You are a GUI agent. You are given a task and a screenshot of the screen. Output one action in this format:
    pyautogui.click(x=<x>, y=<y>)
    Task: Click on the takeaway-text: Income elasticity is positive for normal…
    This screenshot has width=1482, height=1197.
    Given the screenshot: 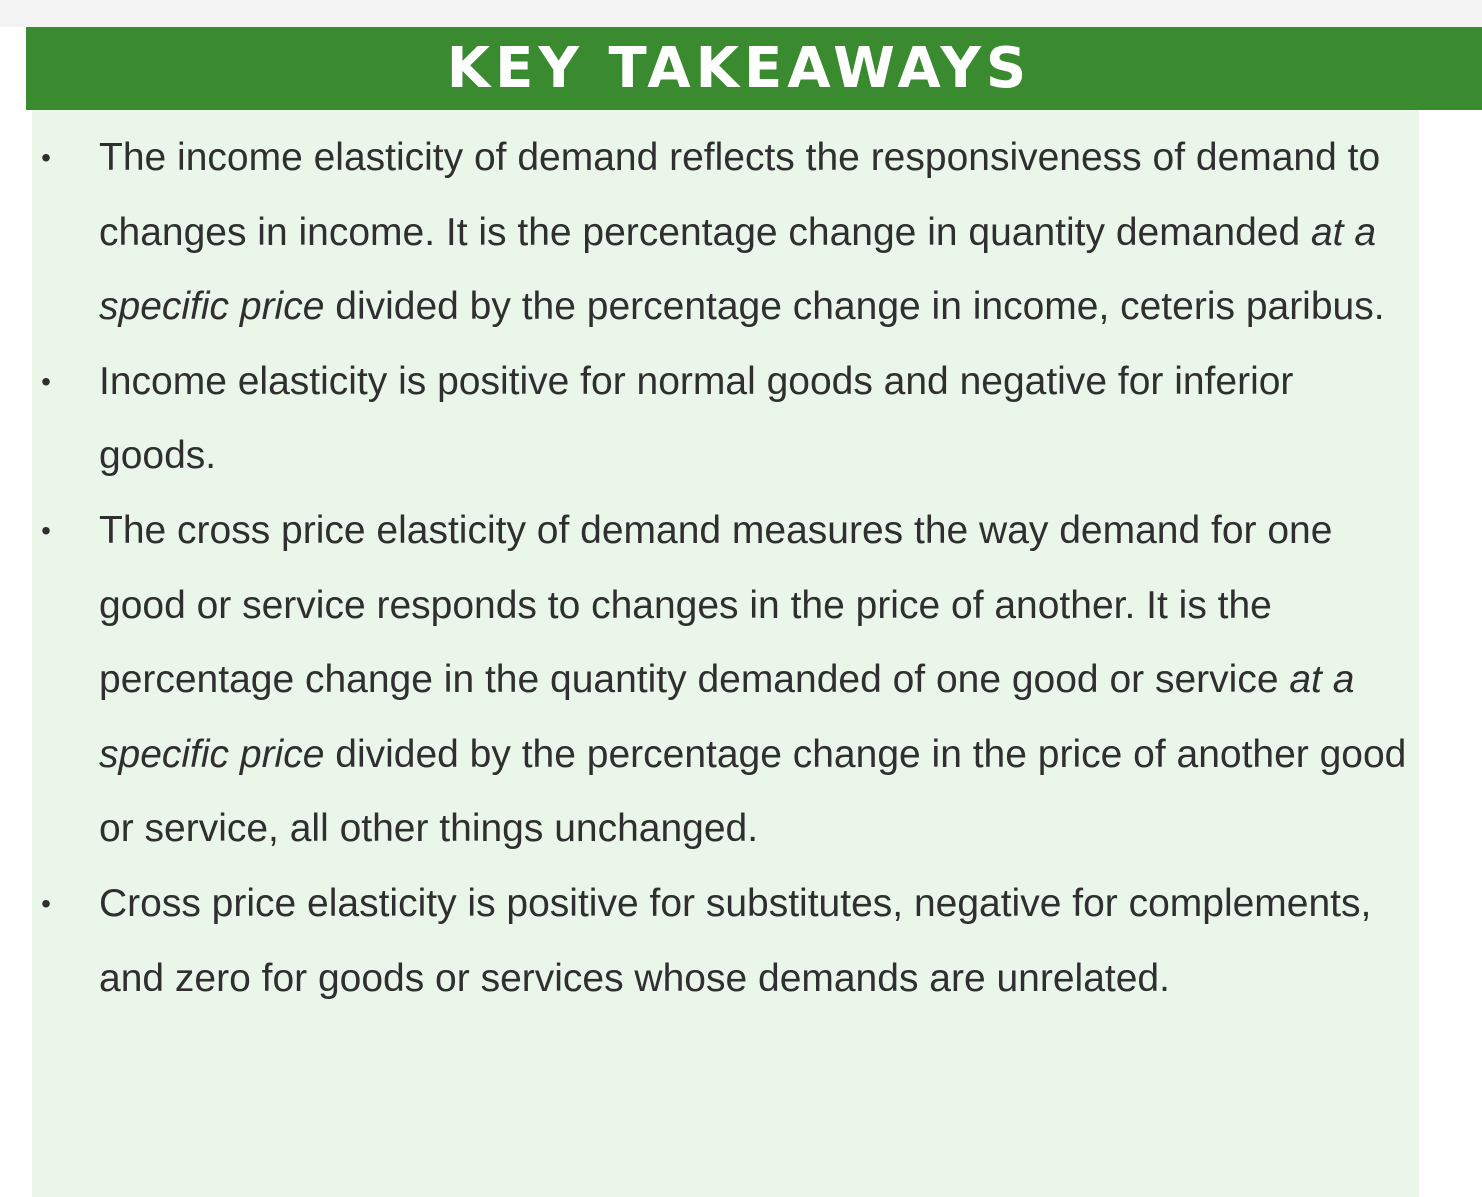 What is the action you would take?
    pyautogui.click(x=696, y=418)
    